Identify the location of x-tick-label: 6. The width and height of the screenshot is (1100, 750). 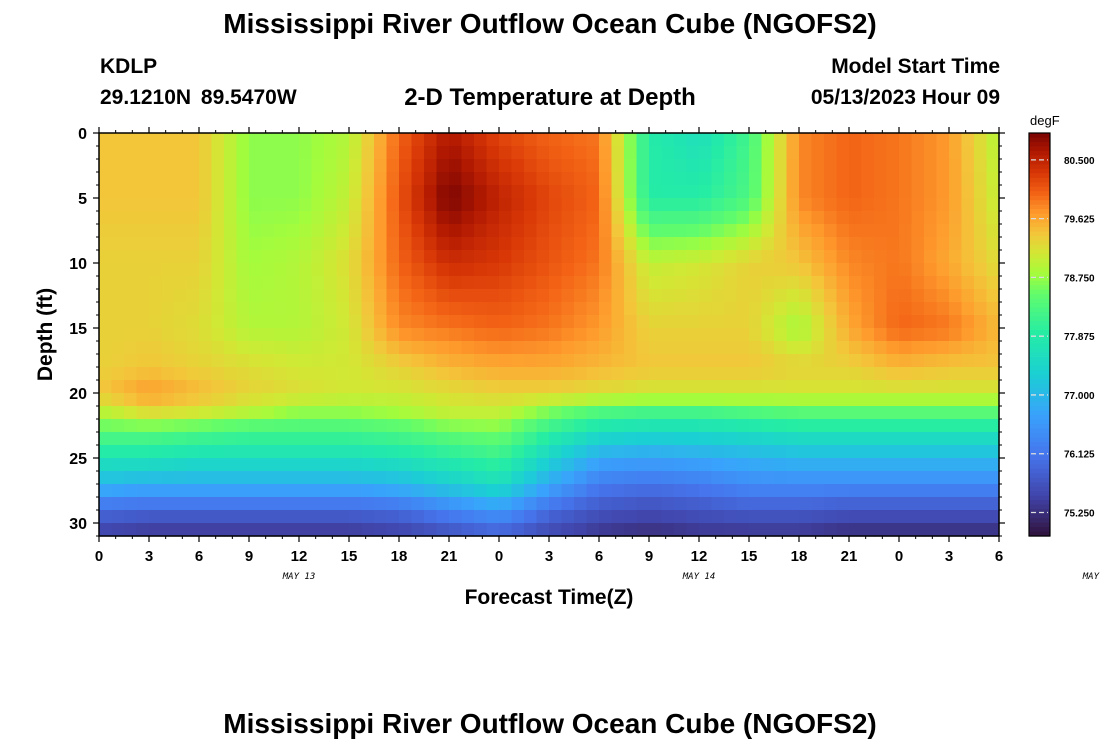
(199, 556).